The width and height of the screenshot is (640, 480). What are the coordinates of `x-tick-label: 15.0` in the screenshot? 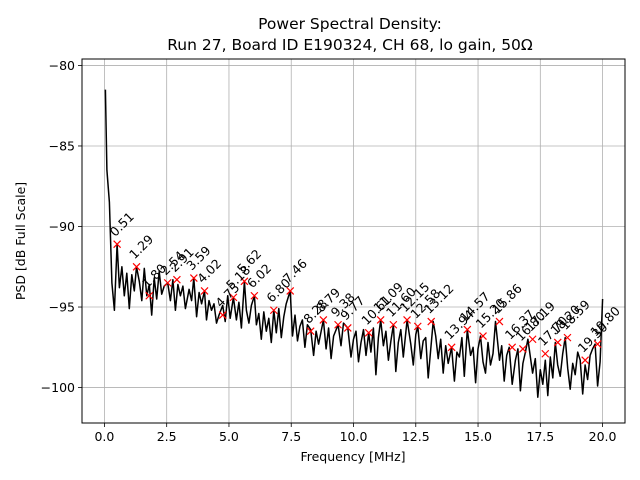 It's located at (478, 436).